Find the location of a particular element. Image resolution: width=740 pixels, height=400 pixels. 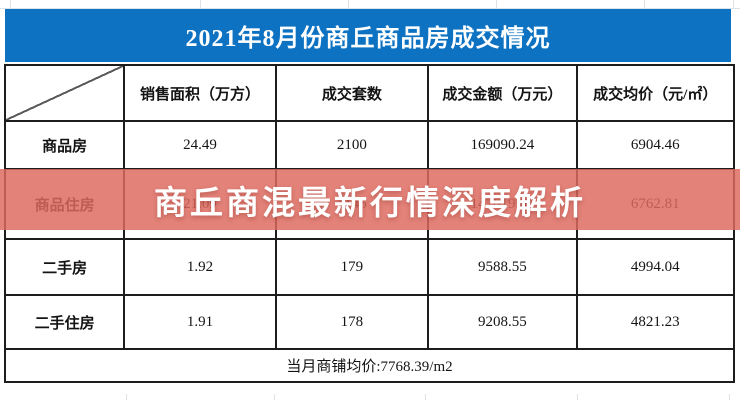

footer-row: 当月商铺均价:7768.39/m2 is located at coordinates (369, 365).